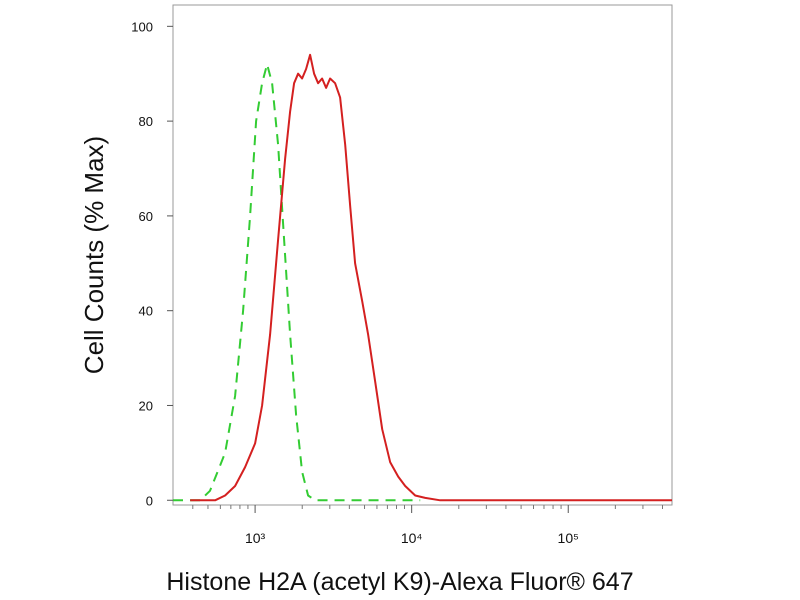 The width and height of the screenshot is (800, 600). What do you see at coordinates (399, 582) in the screenshot?
I see `x-axis-label: Histone H2A (acetyl K9)-Alexa Fluor® 647` at bounding box center [399, 582].